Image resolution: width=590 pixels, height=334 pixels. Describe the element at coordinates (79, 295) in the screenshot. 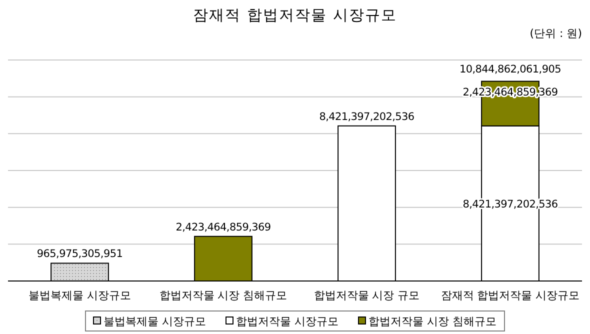

I see `x-tick-label: 불법복제물 시장규모` at that location.